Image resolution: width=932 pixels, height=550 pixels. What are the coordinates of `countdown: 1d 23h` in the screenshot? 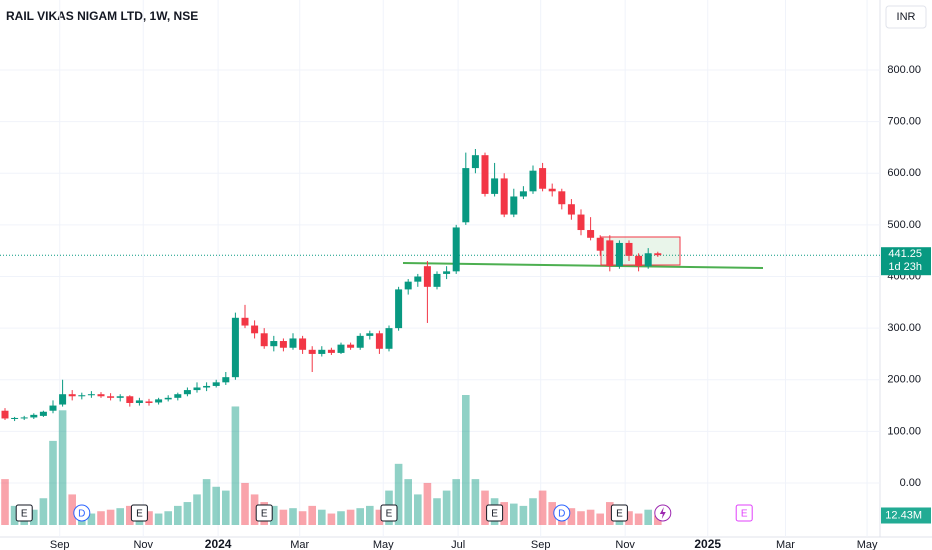 It's located at (905, 267).